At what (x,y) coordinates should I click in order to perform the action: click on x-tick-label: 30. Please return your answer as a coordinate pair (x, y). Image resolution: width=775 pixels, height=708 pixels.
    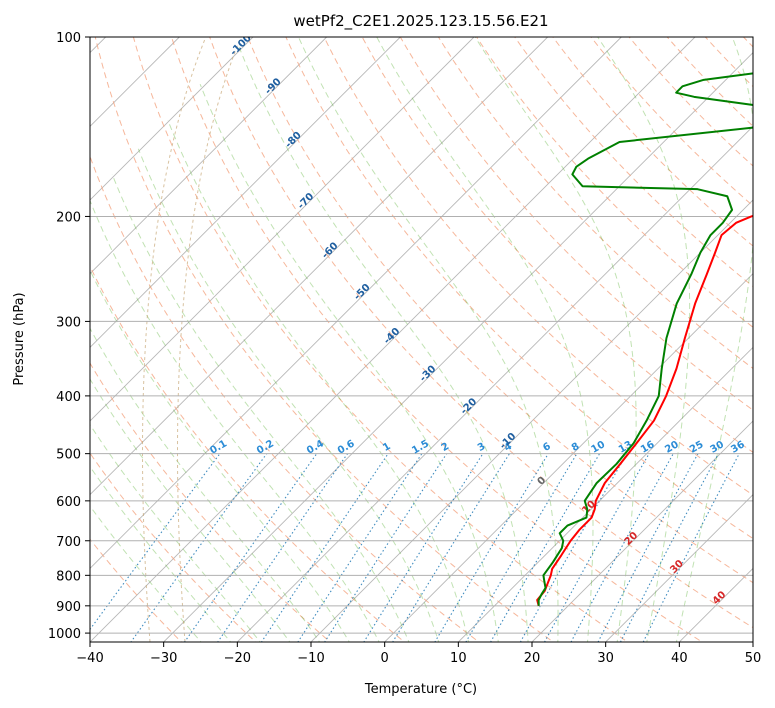
    Looking at the image, I should click on (605, 658).